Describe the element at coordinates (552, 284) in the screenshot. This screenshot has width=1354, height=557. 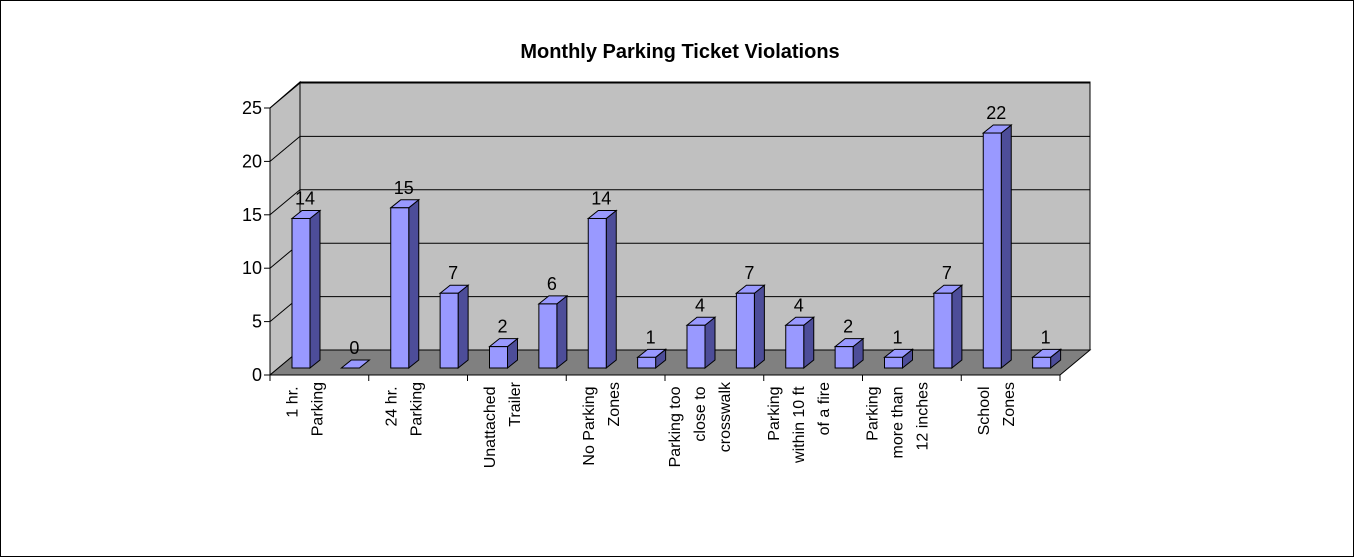
I see `value-label: 6` at that location.